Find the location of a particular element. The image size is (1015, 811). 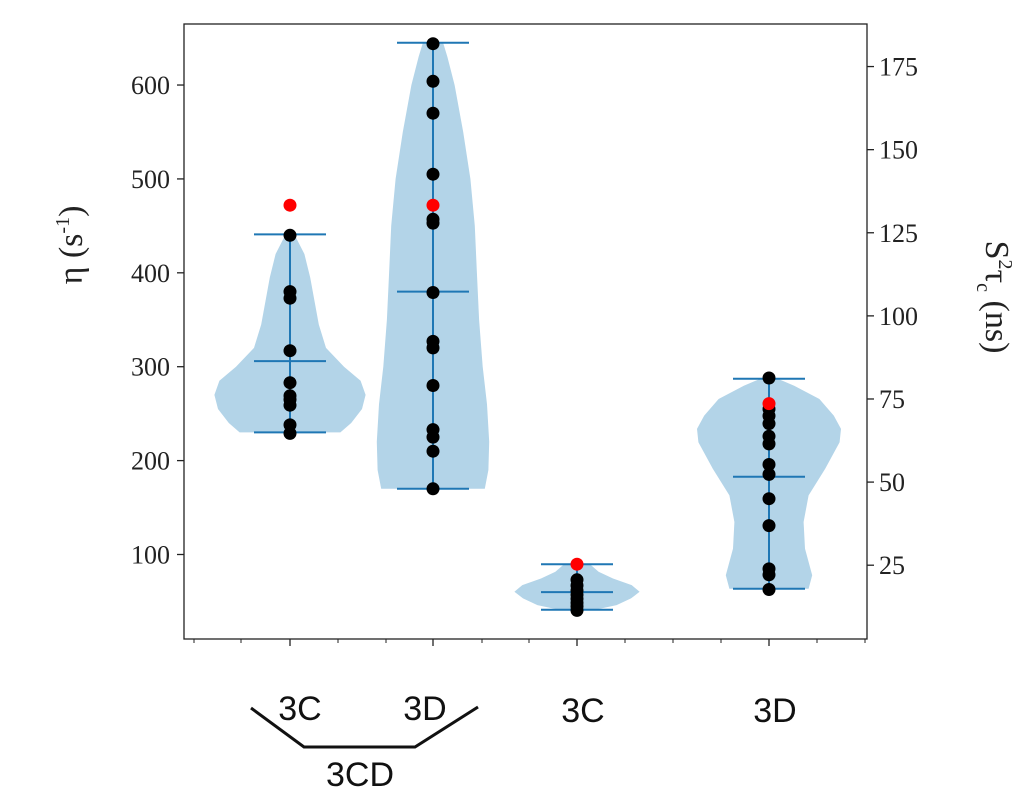

right-axis-label-base: S is located at coordinates (996, 250).